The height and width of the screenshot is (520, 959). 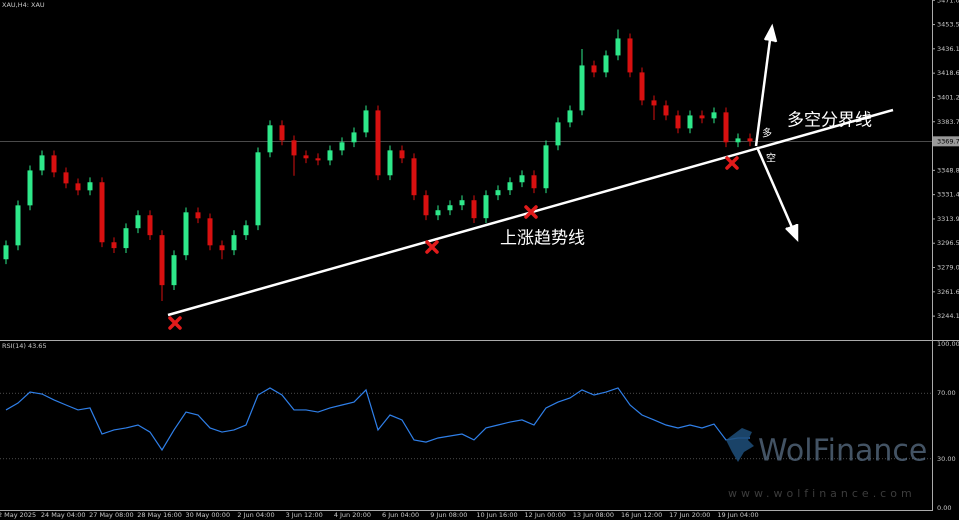 What do you see at coordinates (948, 268) in the screenshot?
I see `y-tick-label: 3279.05` at bounding box center [948, 268].